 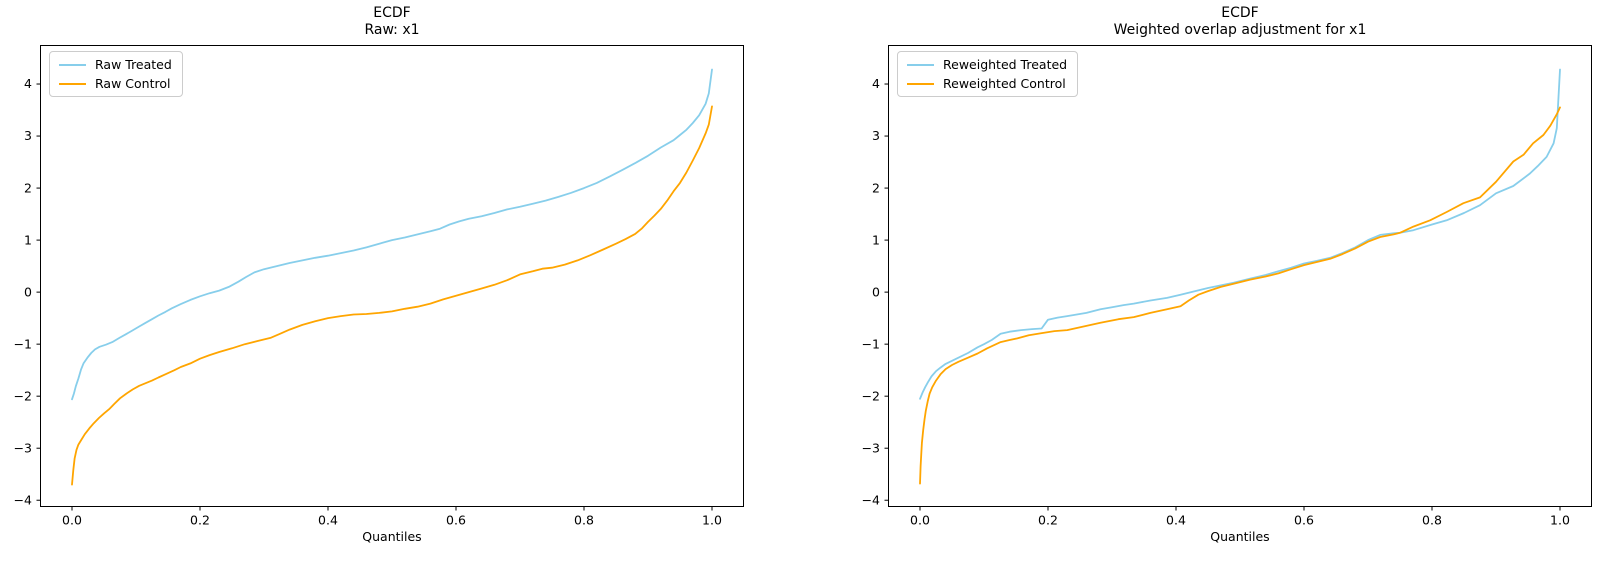 I want to click on legend-label: Reweighted Control, so click(x=1004, y=83).